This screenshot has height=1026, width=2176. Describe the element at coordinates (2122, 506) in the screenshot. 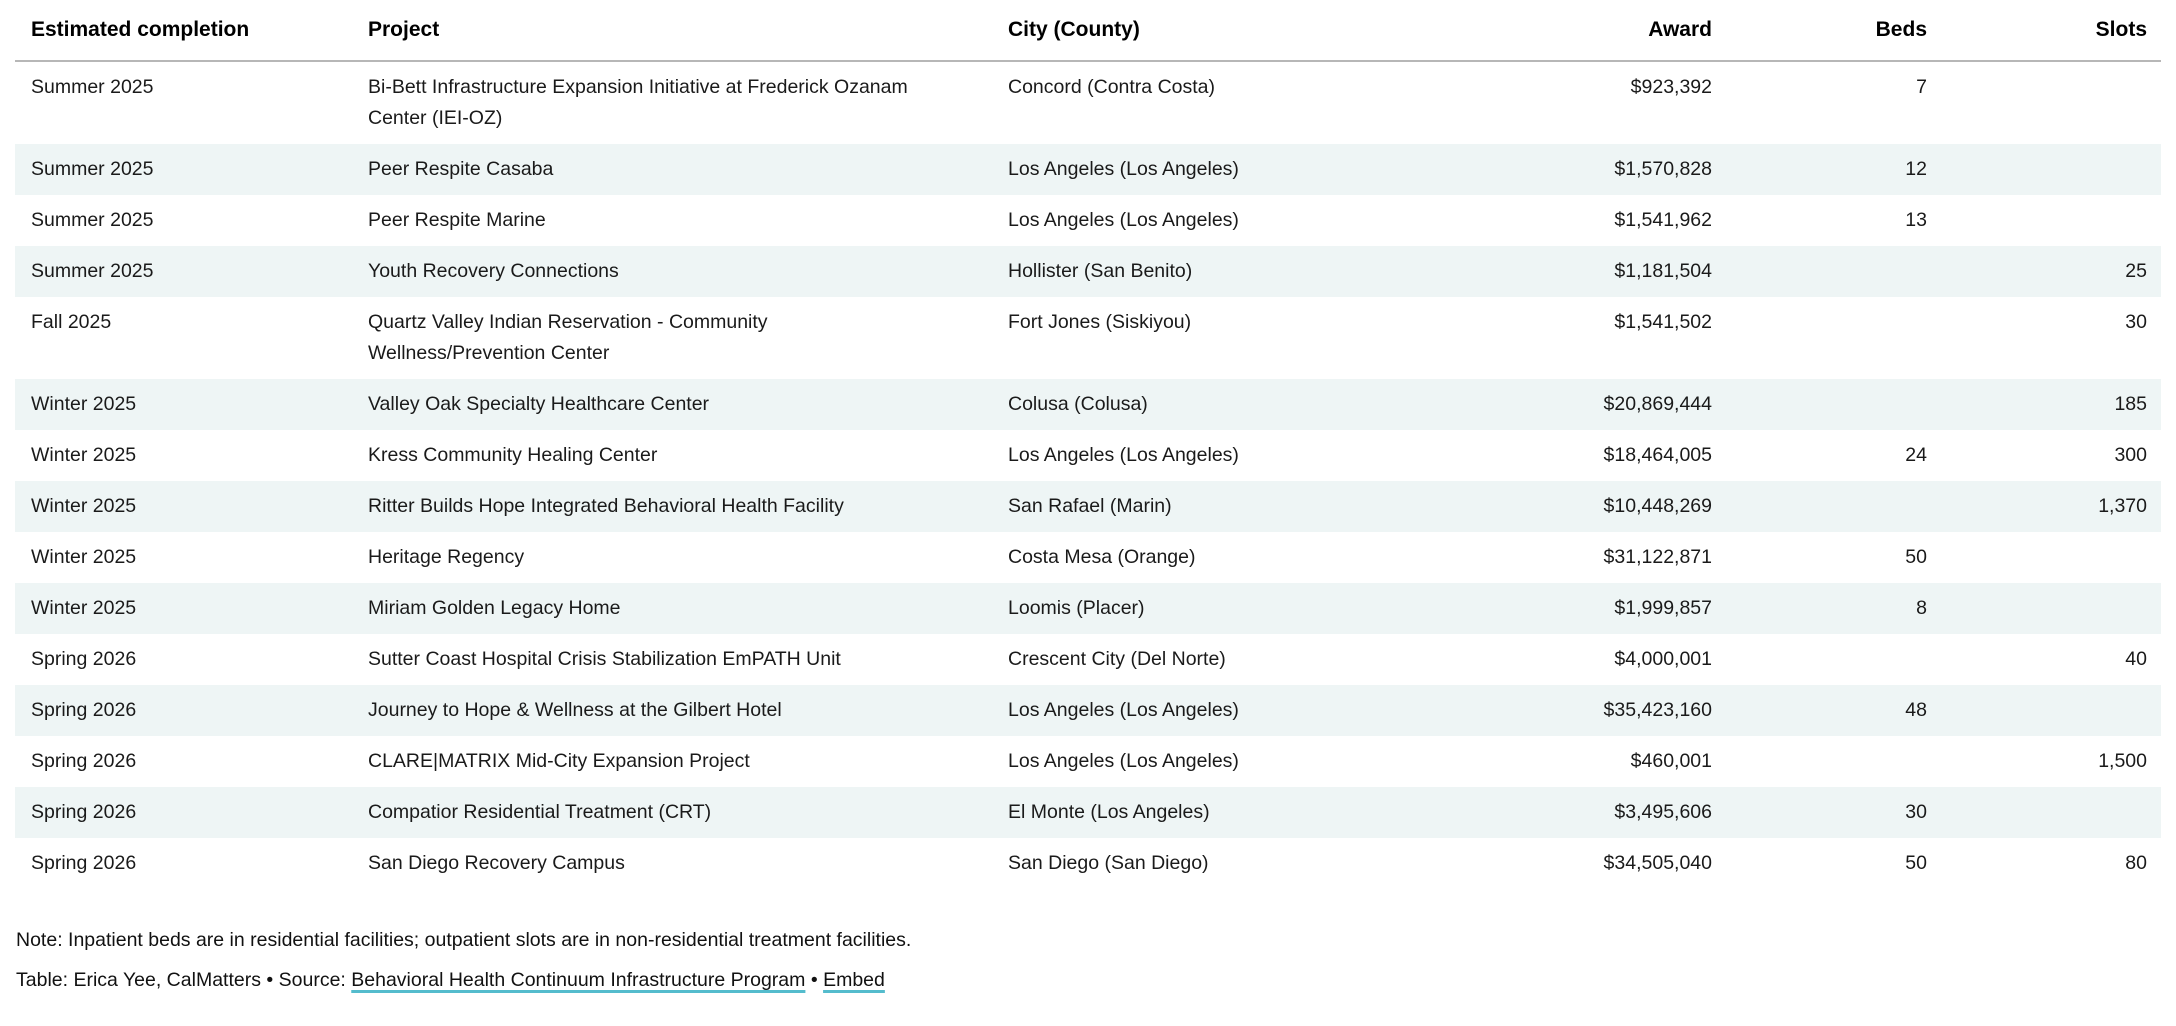

I see `table-cell: 1,370` at that location.